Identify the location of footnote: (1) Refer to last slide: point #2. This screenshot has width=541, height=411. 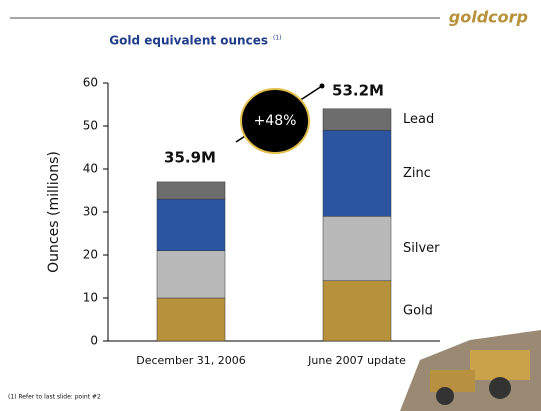
(54, 397).